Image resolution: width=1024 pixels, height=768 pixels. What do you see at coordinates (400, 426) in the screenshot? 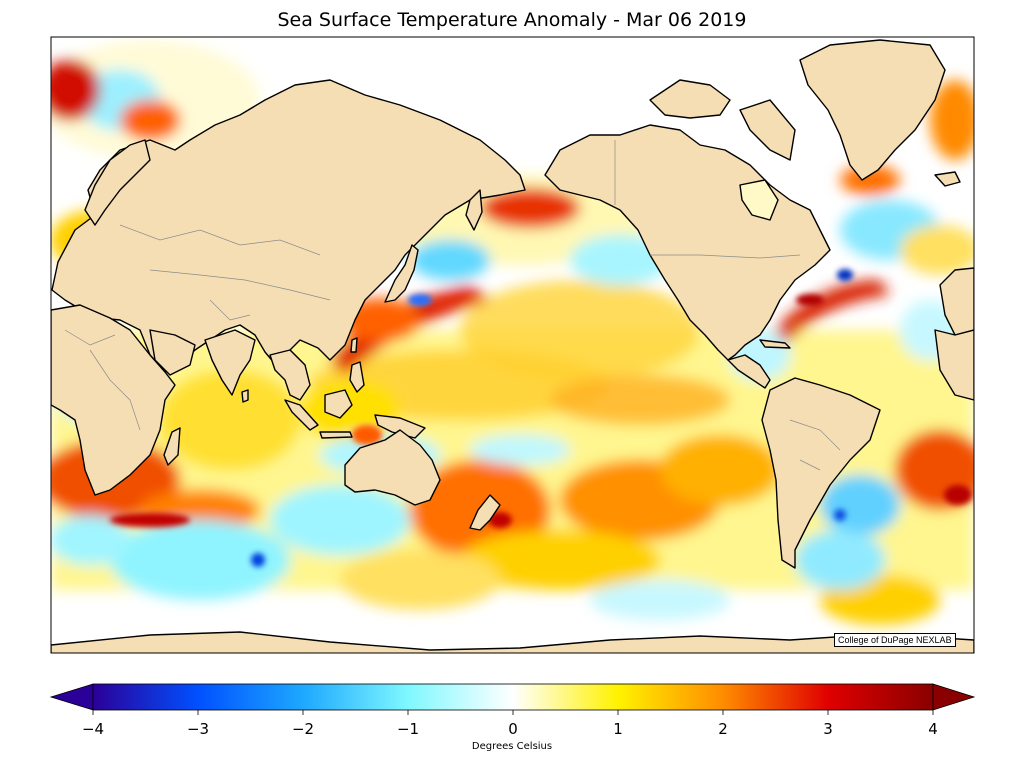
I see `land-newguinea` at bounding box center [400, 426].